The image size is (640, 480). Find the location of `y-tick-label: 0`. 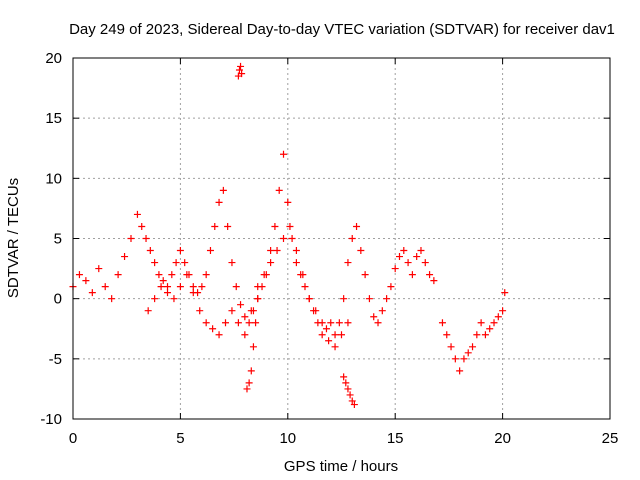

y-tick-label: 0 is located at coordinates (58, 299).